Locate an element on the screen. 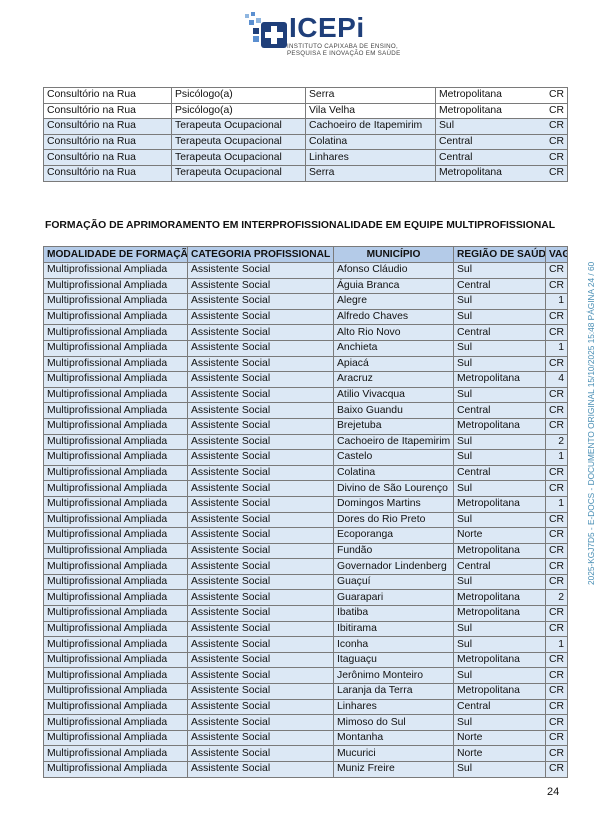 This screenshot has height=818, width=600. logo-wordmark: ICEPi is located at coordinates (327, 27).